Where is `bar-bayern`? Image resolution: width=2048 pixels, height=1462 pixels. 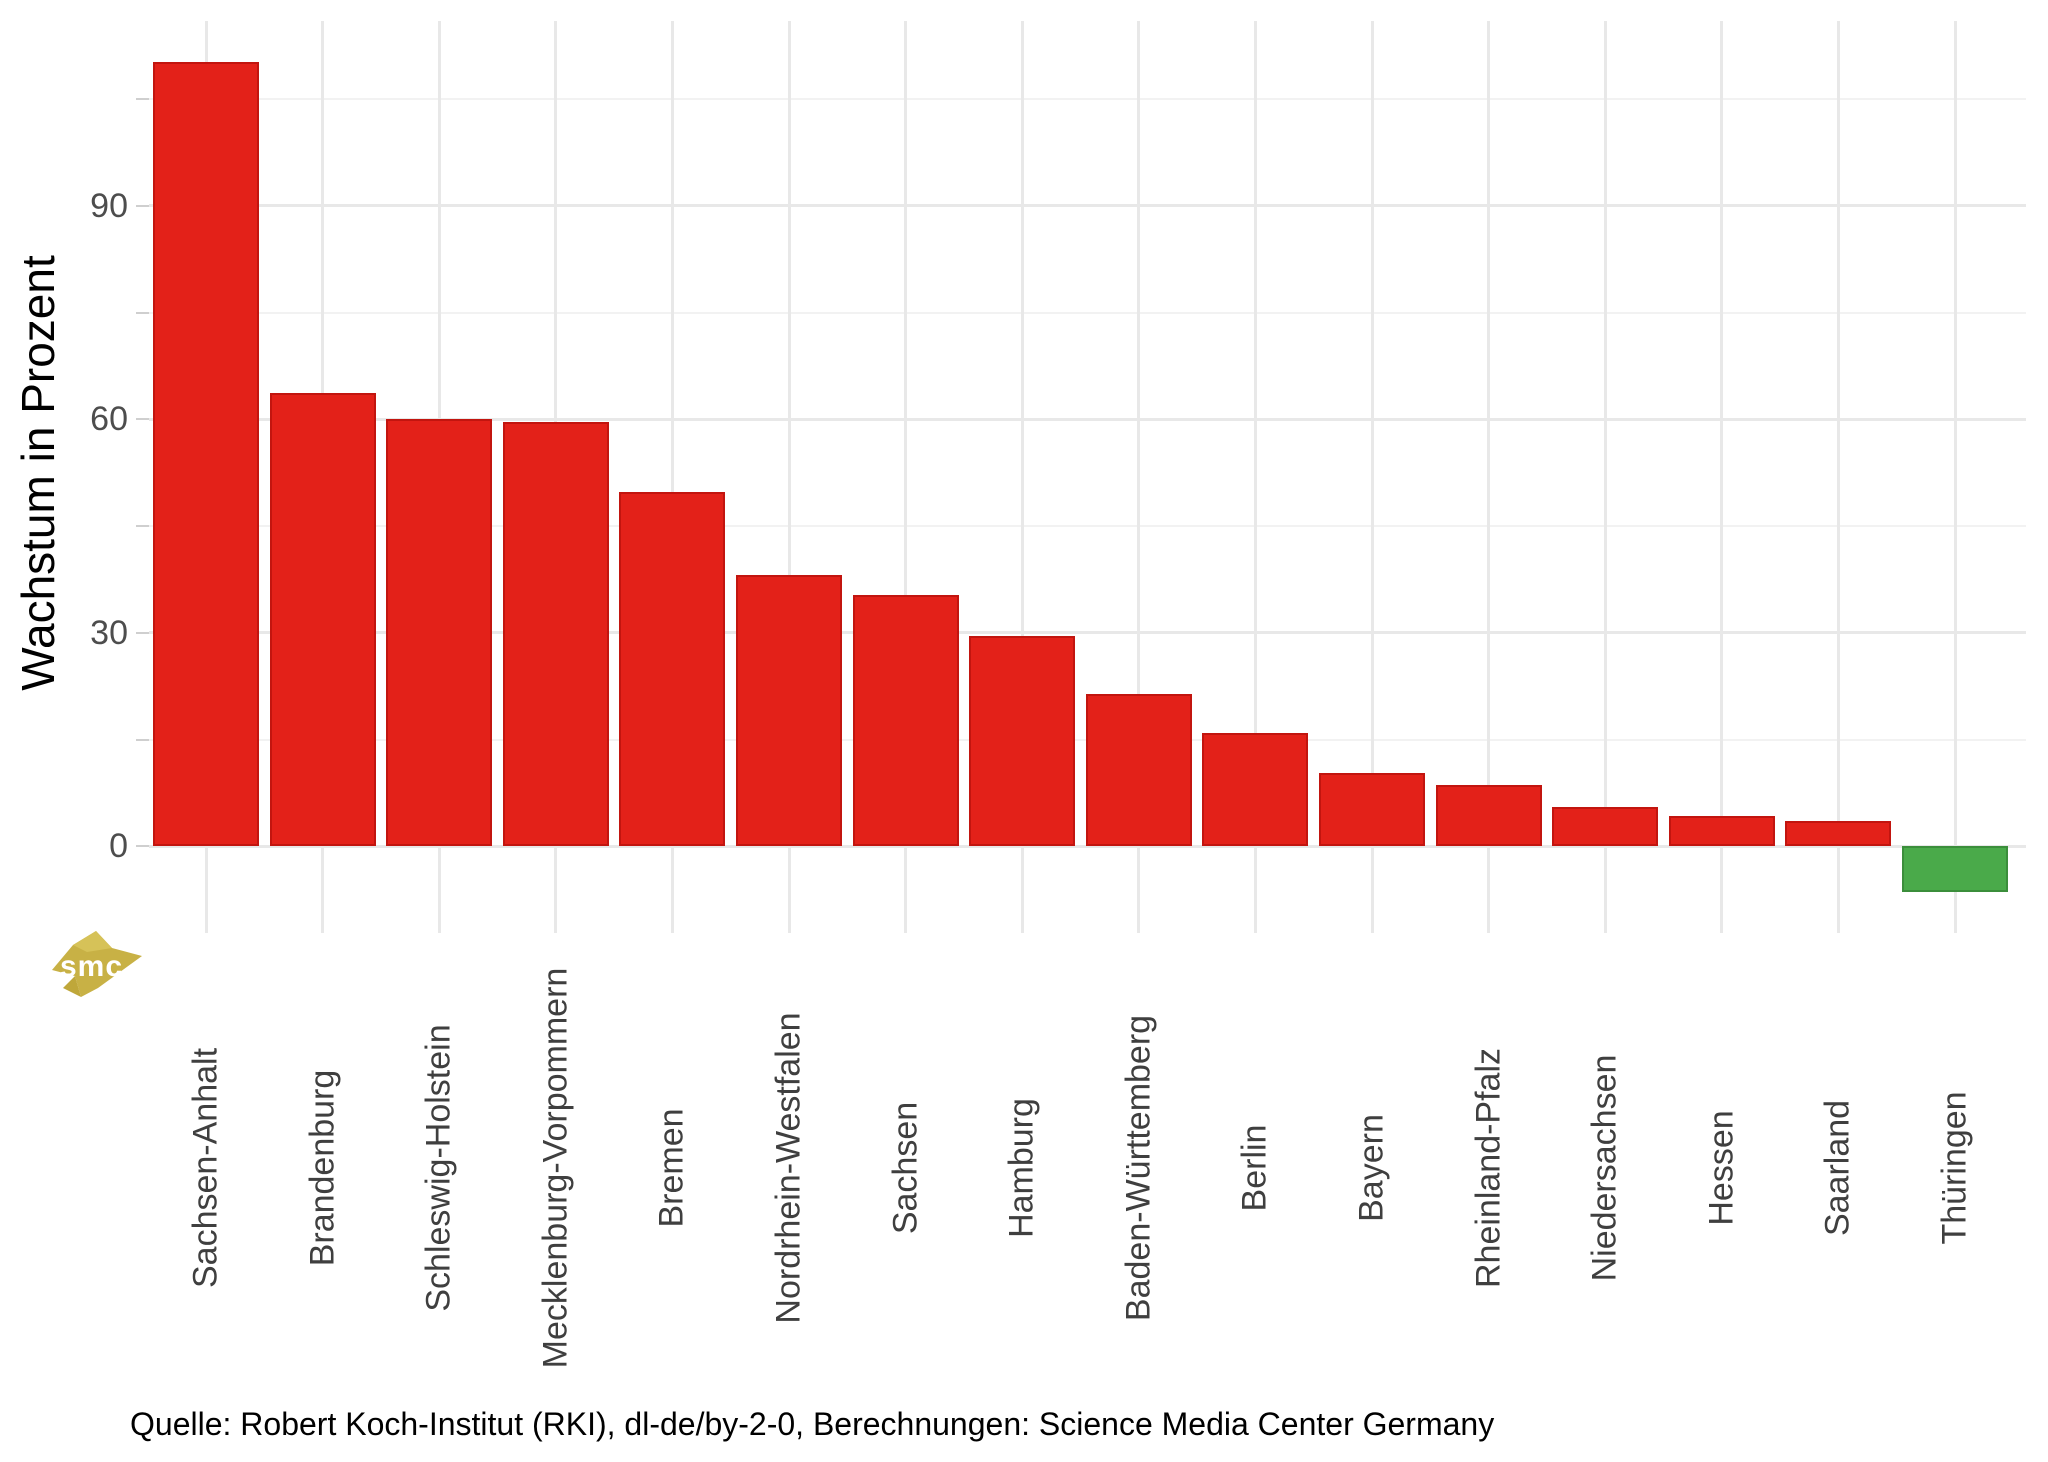 bar-bayern is located at coordinates (1372, 809).